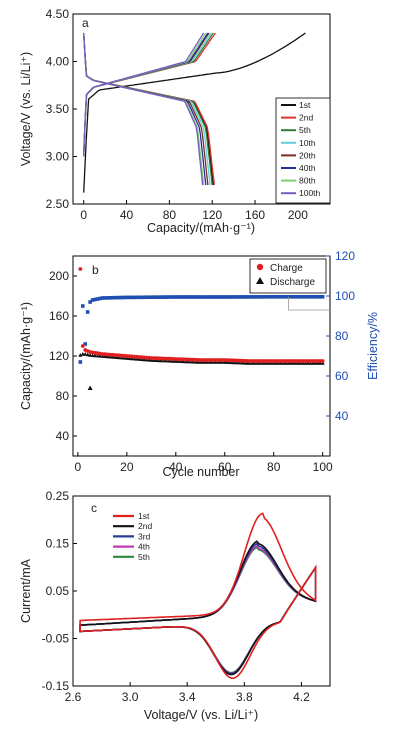  Describe the element at coordinates (59, 316) in the screenshot. I see `panel-b-y-tick-label: 160` at that location.